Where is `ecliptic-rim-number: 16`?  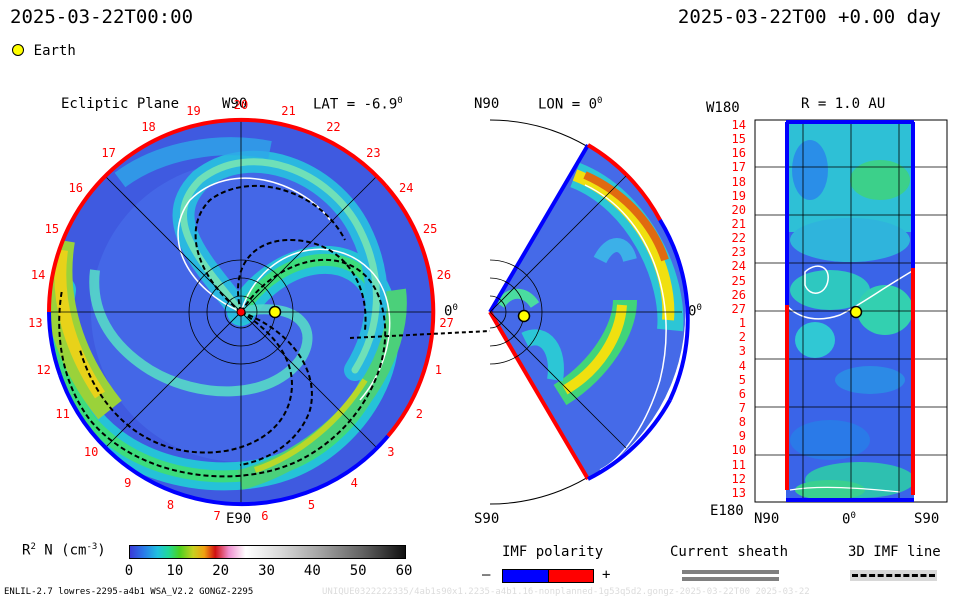
ecliptic-rim-number: 16 is located at coordinates (75, 187).